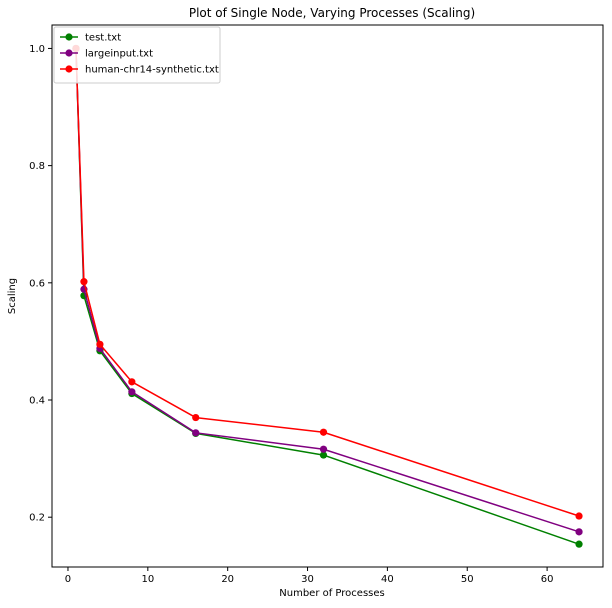 This screenshot has height=608, width=612. I want to click on x-tick-label: 40, so click(387, 579).